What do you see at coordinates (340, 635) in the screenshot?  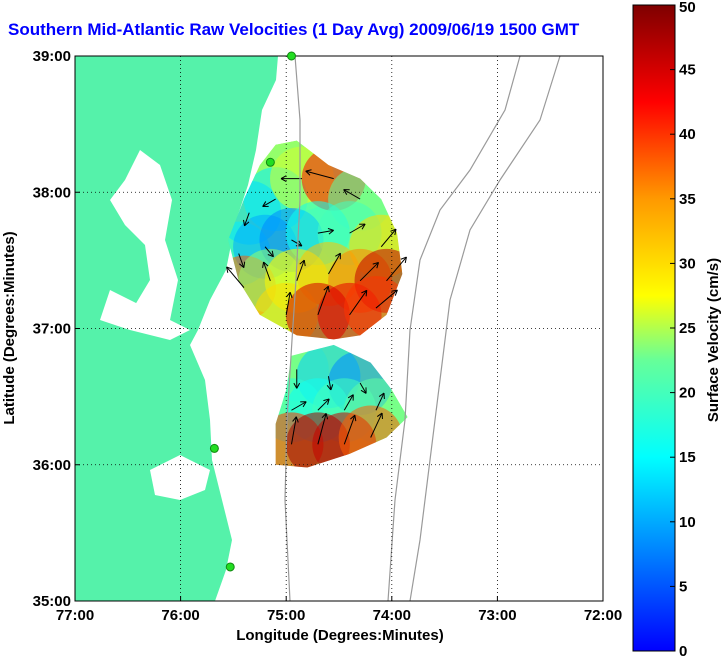 I see `x-axis-label: Longitude (Degrees:Minutes)` at bounding box center [340, 635].